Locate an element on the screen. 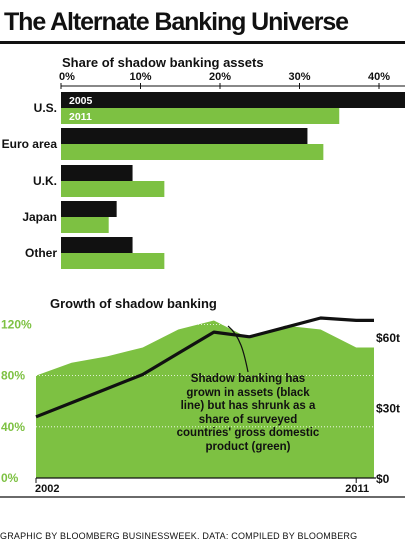  category-label-4: Other is located at coordinates (41, 253).